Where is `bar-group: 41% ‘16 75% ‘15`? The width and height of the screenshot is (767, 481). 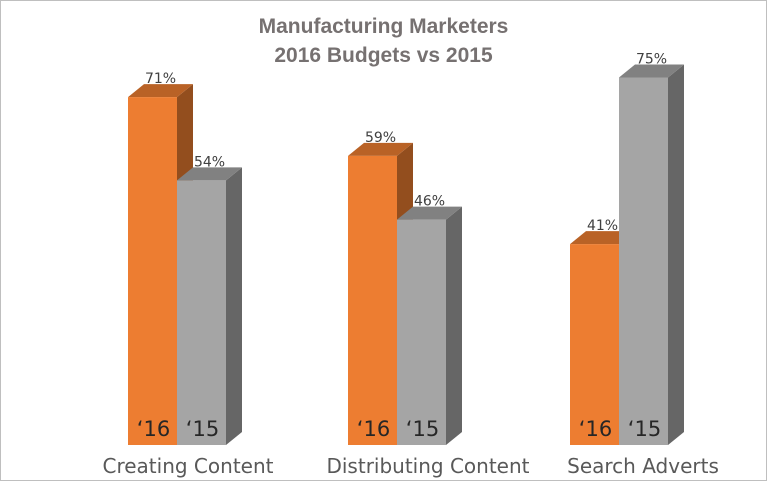 bar-group: 41% ‘16 75% ‘15 is located at coordinates (627, 248).